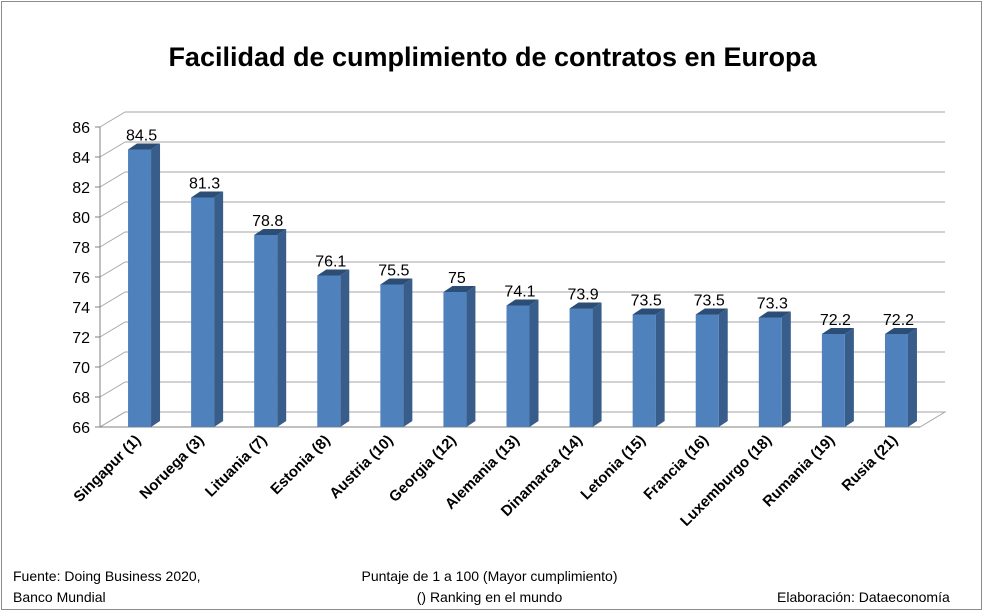 Image resolution: width=985 pixels, height=613 pixels. I want to click on y-tick-label: 72, so click(81, 338).